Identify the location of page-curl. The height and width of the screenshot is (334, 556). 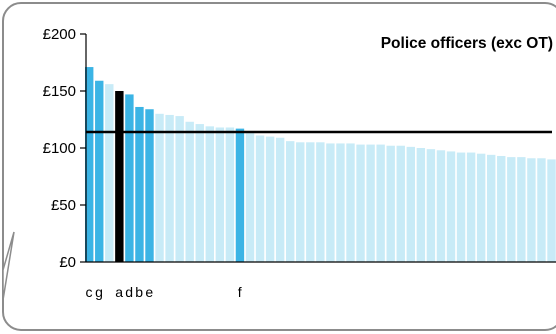
(8, 266).